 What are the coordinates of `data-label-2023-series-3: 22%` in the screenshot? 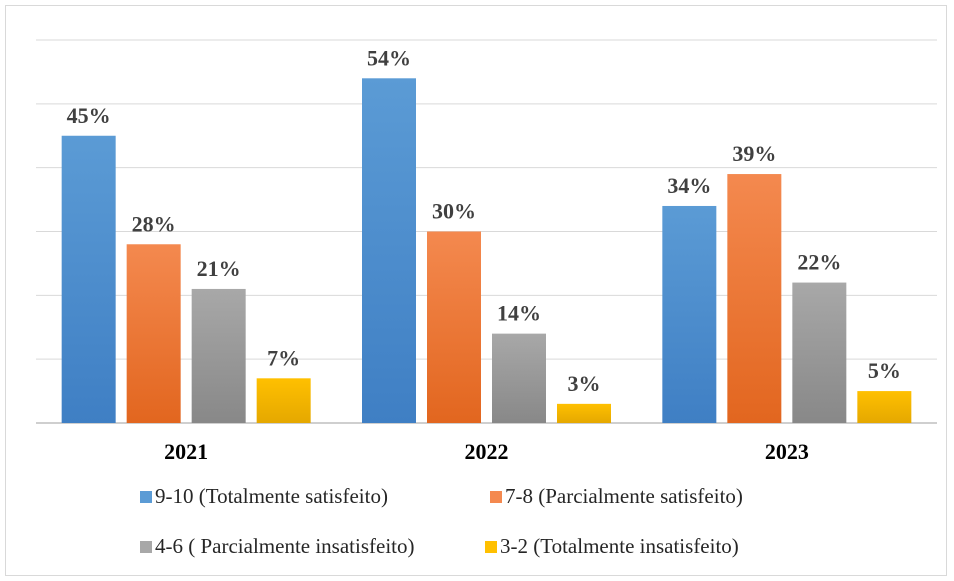 It's located at (819, 262).